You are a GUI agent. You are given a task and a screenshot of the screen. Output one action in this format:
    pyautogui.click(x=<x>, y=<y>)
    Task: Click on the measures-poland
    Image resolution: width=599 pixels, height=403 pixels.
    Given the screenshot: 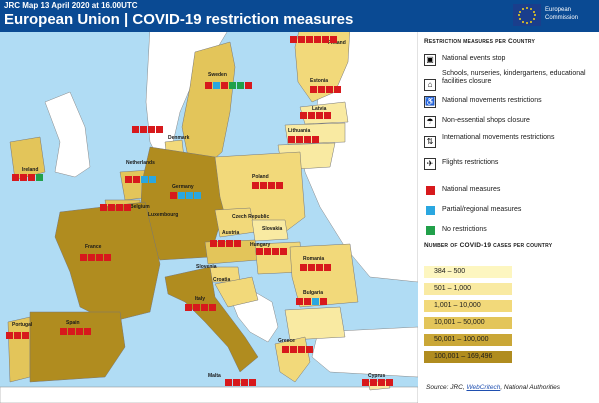 What is the action you would take?
    pyautogui.click(x=268, y=186)
    